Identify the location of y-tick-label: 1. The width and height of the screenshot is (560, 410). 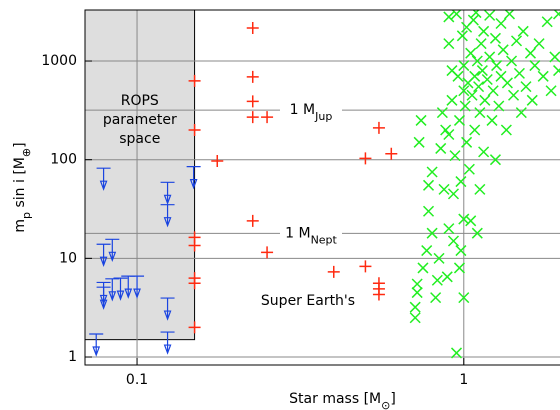
(72, 357).